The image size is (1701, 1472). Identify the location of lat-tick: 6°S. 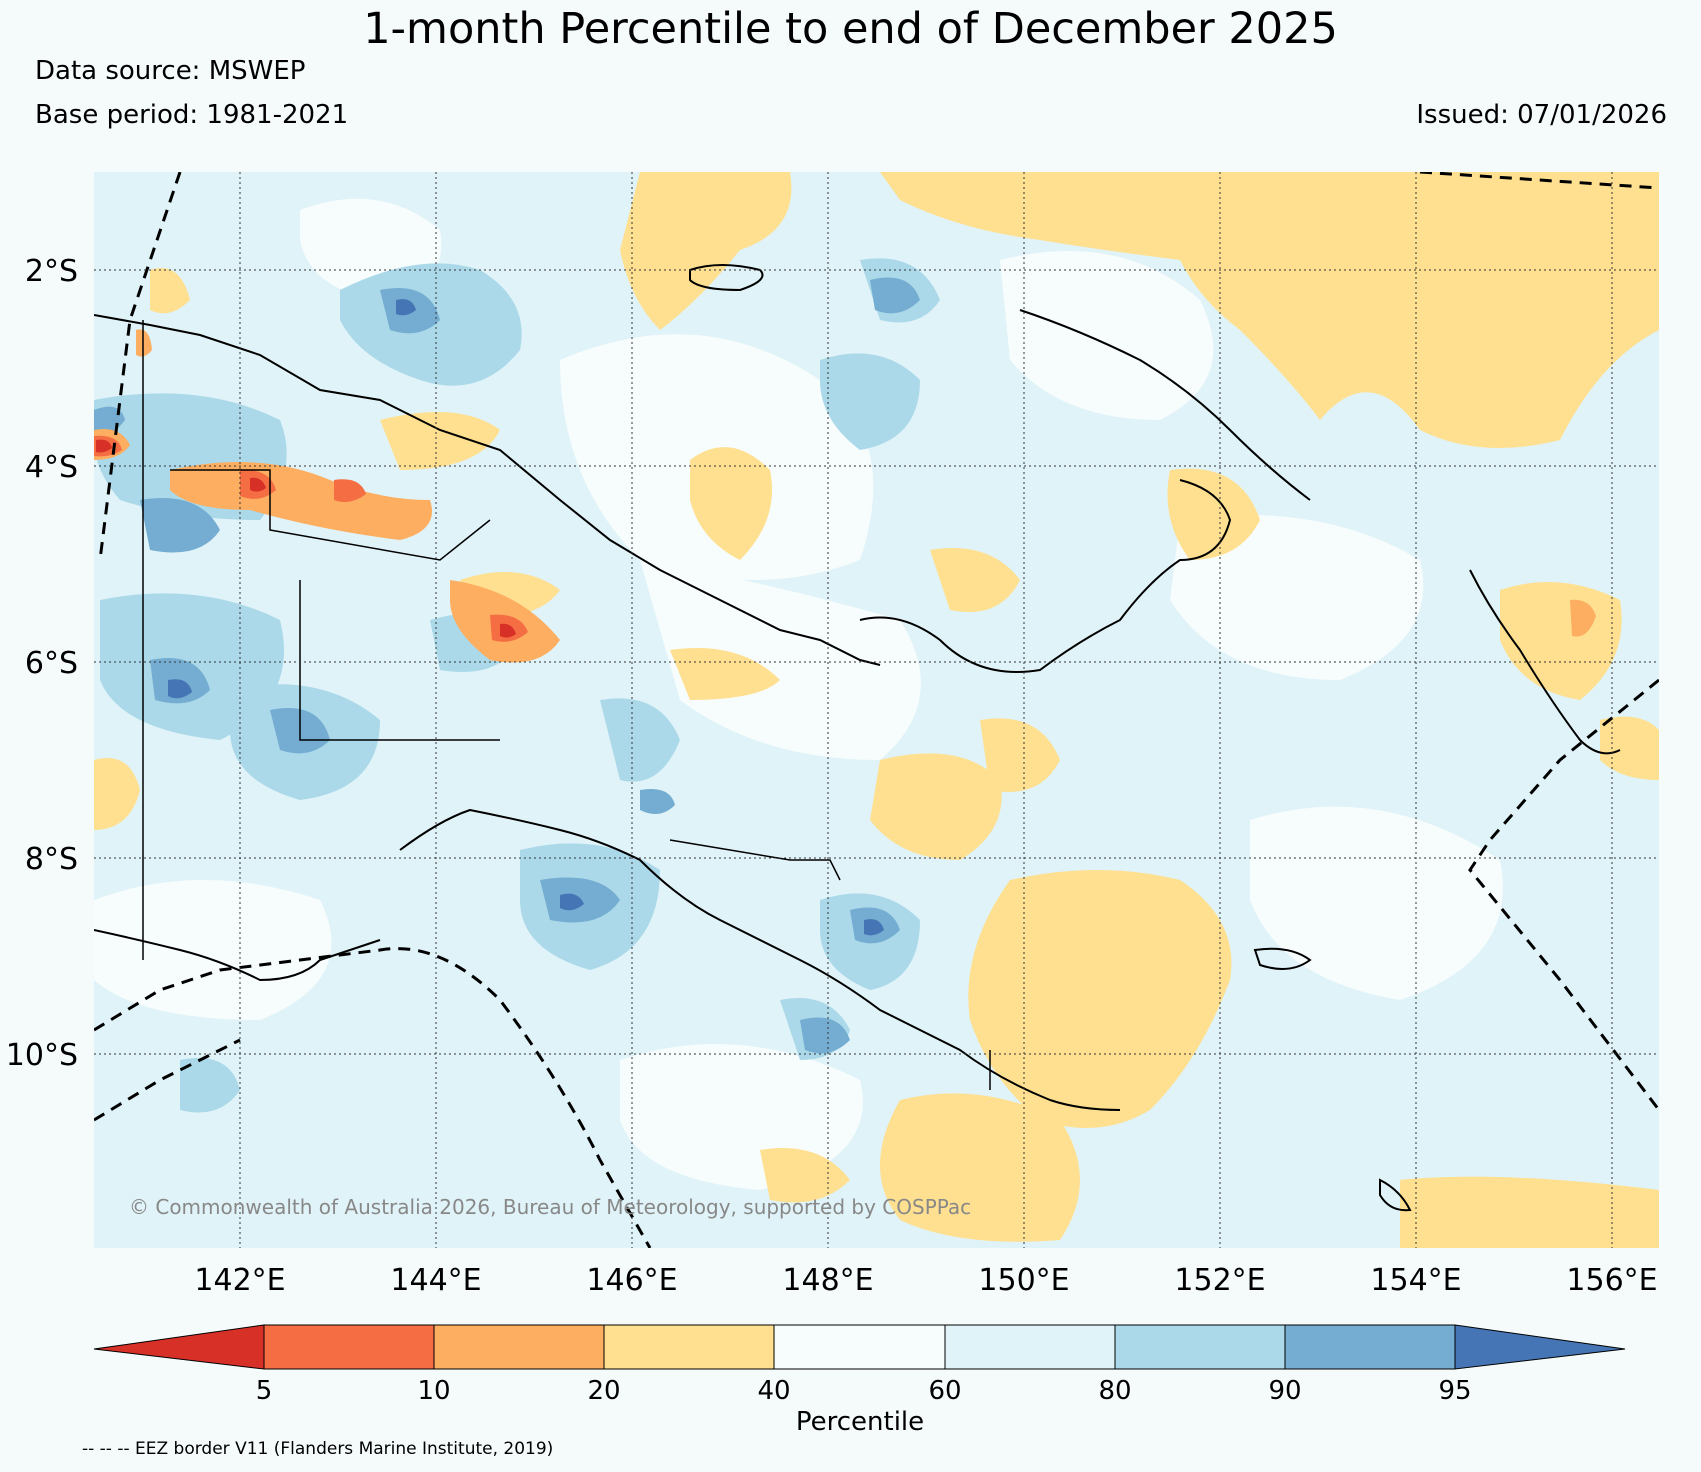
(51, 663).